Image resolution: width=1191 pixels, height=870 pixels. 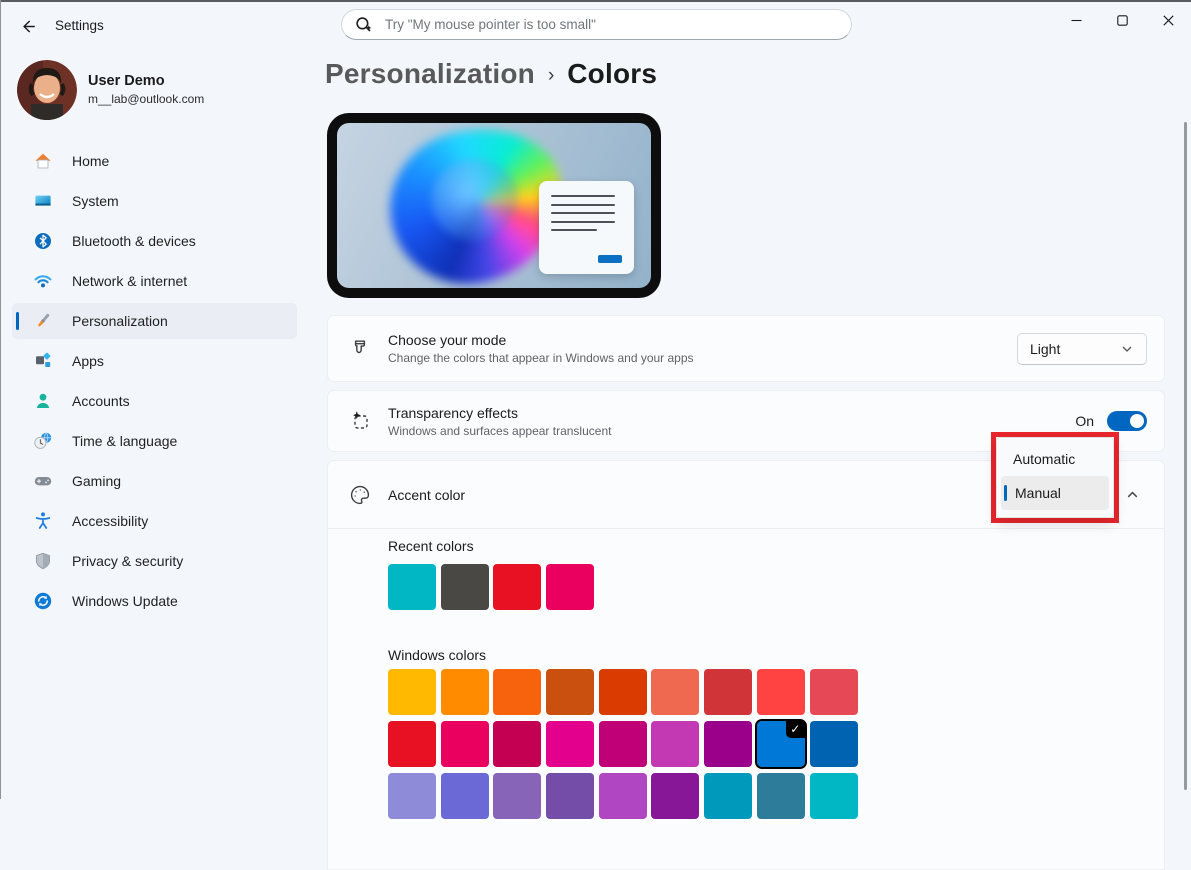 I want to click on maximize-button, so click(x=1122, y=20).